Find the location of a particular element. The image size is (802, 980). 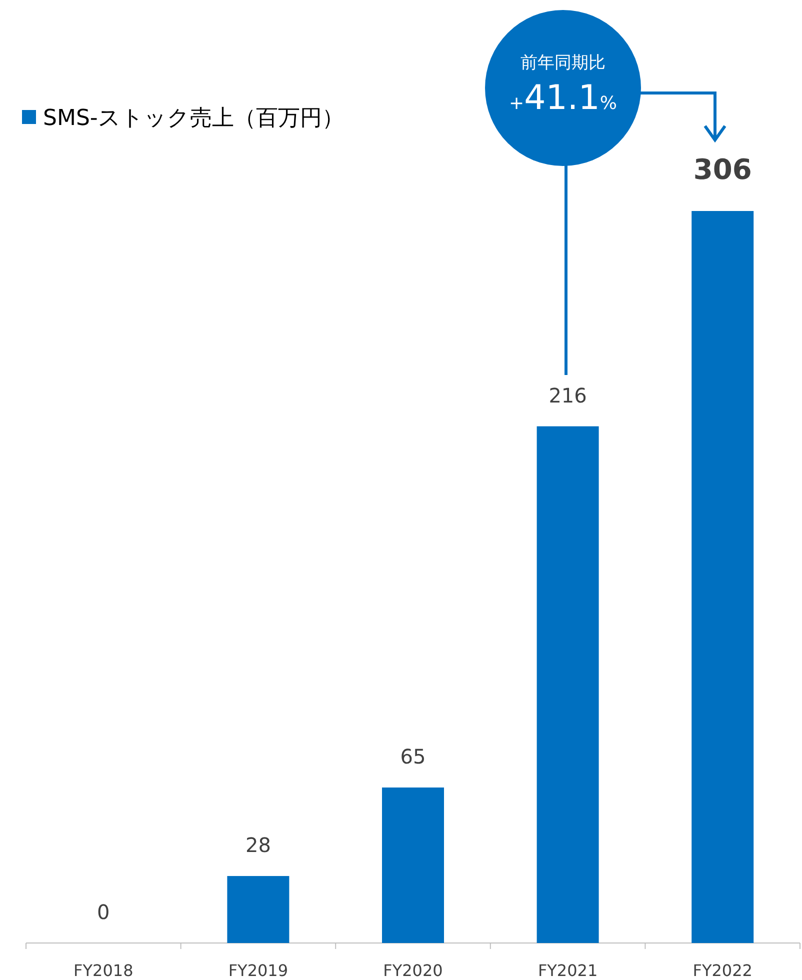

x-tick-label: FY2020 is located at coordinates (413, 970).